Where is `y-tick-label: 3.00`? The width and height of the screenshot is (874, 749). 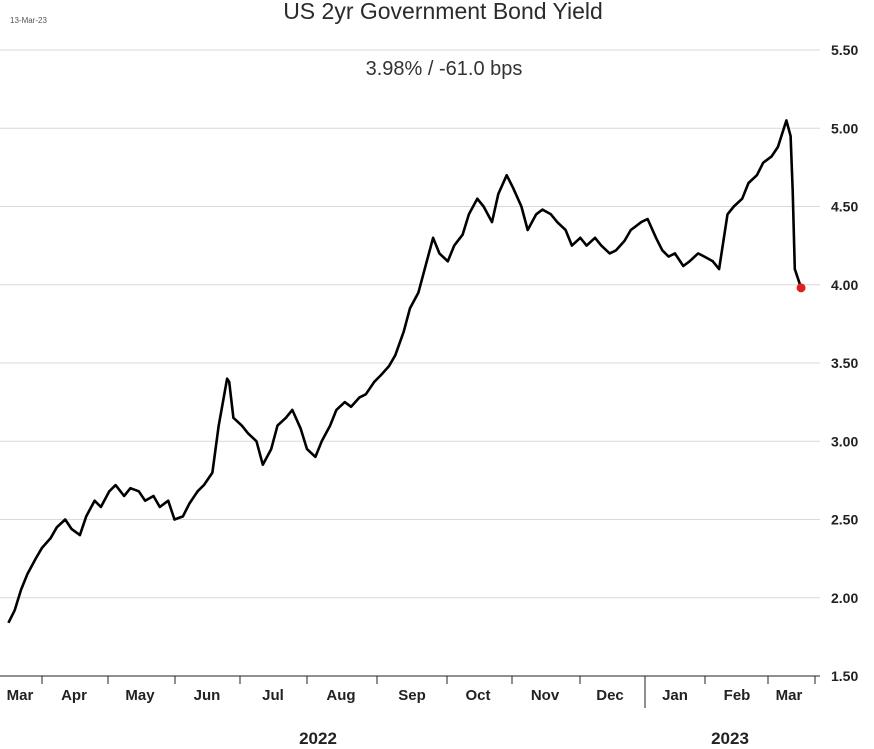 y-tick-label: 3.00 is located at coordinates (844, 441).